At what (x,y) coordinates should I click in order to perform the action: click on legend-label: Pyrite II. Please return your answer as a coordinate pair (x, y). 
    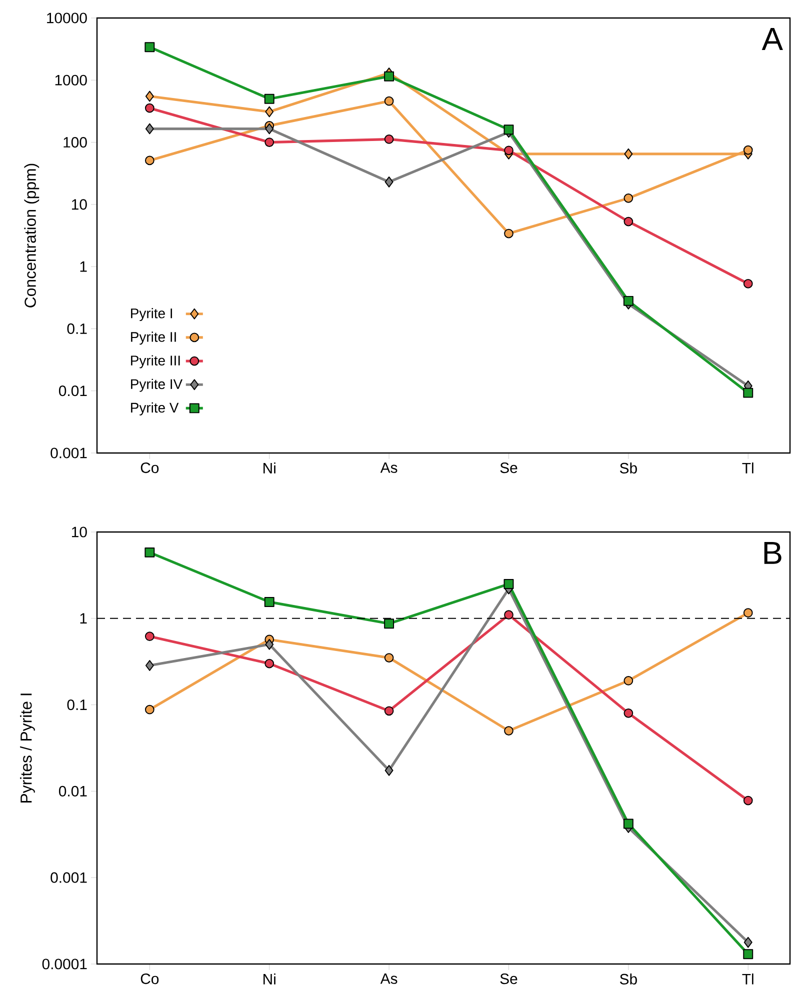
    Looking at the image, I should click on (153, 338).